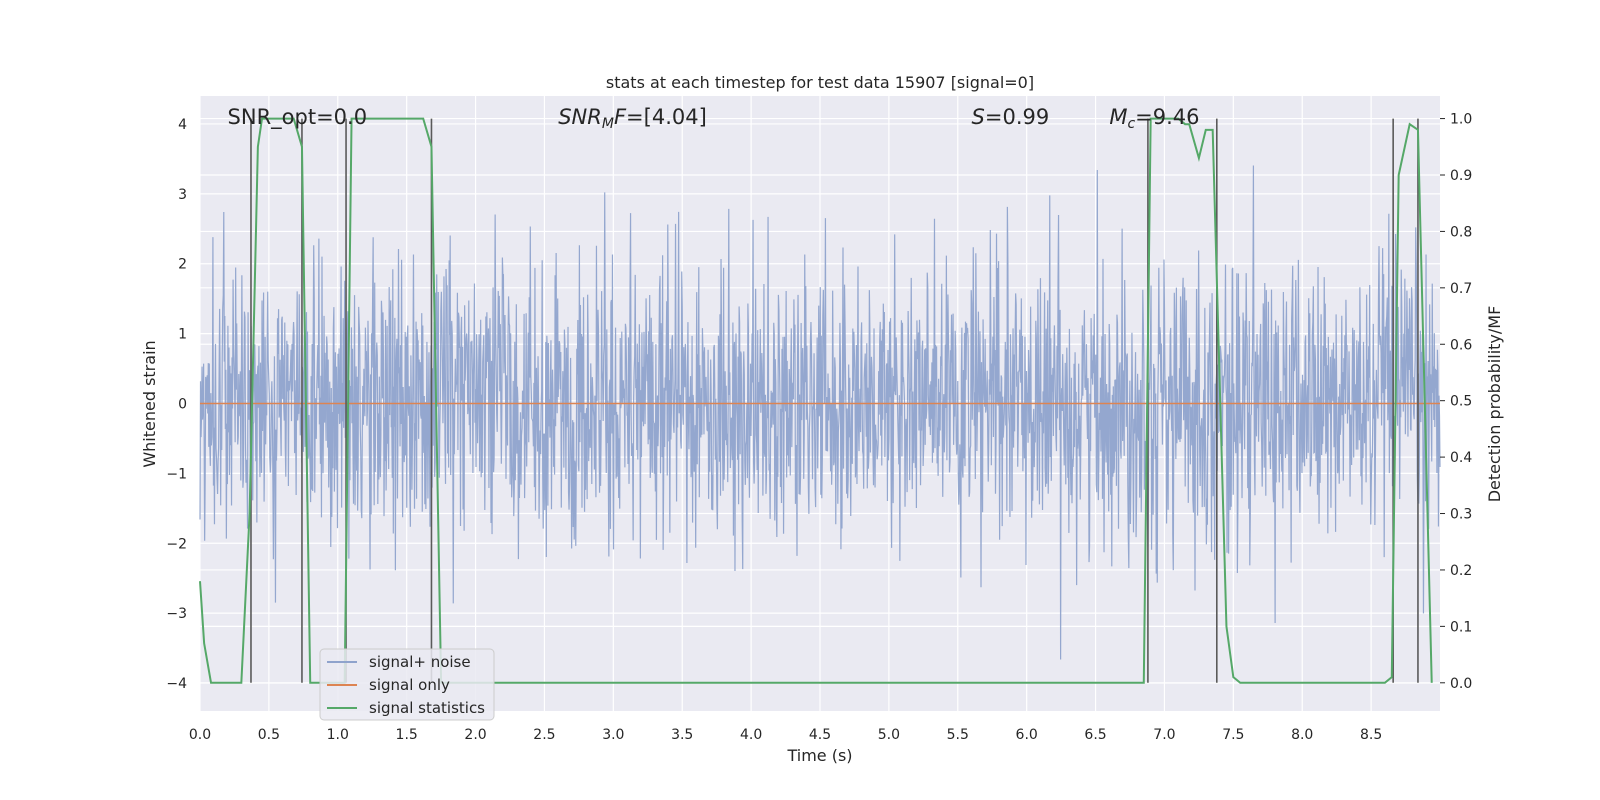 The width and height of the screenshot is (1600, 800). What do you see at coordinates (182, 405) in the screenshot?
I see `y-tick-label: 0` at bounding box center [182, 405].